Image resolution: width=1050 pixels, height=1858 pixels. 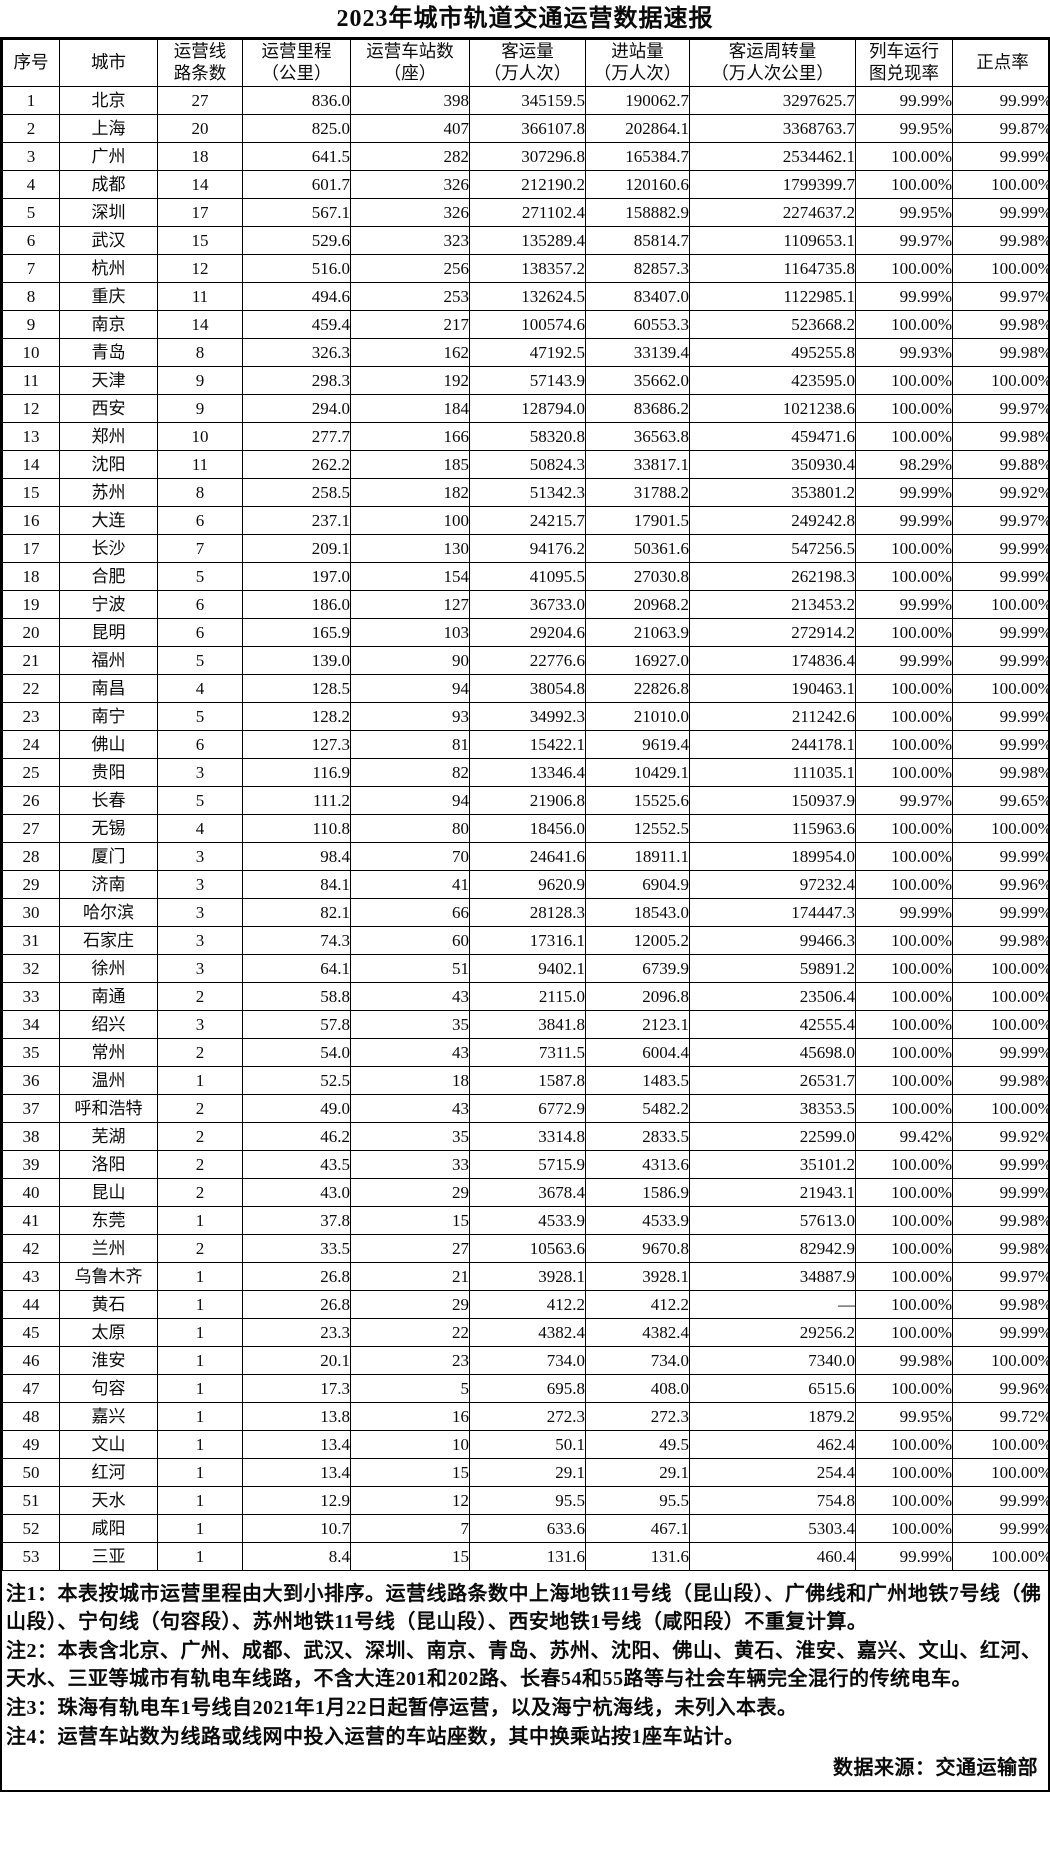 I want to click on table-cell: 16, so click(x=31, y=520).